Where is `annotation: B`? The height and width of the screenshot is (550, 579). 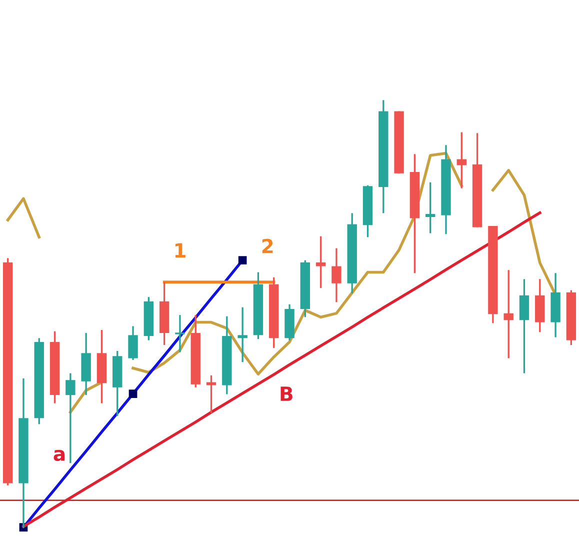 annotation: B is located at coordinates (286, 393).